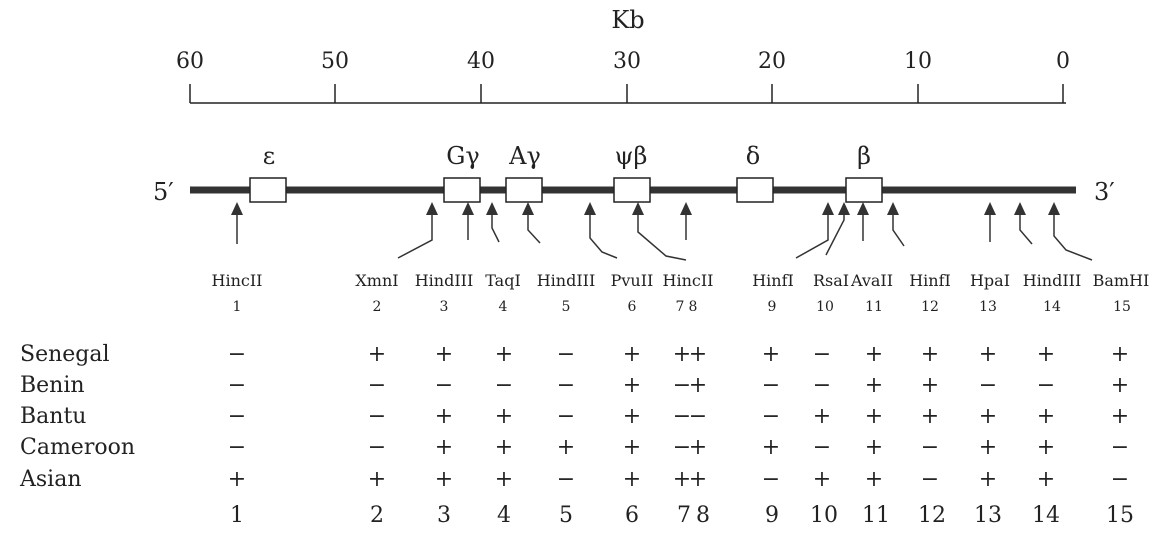 The height and width of the screenshot is (534, 1160). Describe the element at coordinates (566, 515) in the screenshot. I see `bottom-site-number: 5` at that location.